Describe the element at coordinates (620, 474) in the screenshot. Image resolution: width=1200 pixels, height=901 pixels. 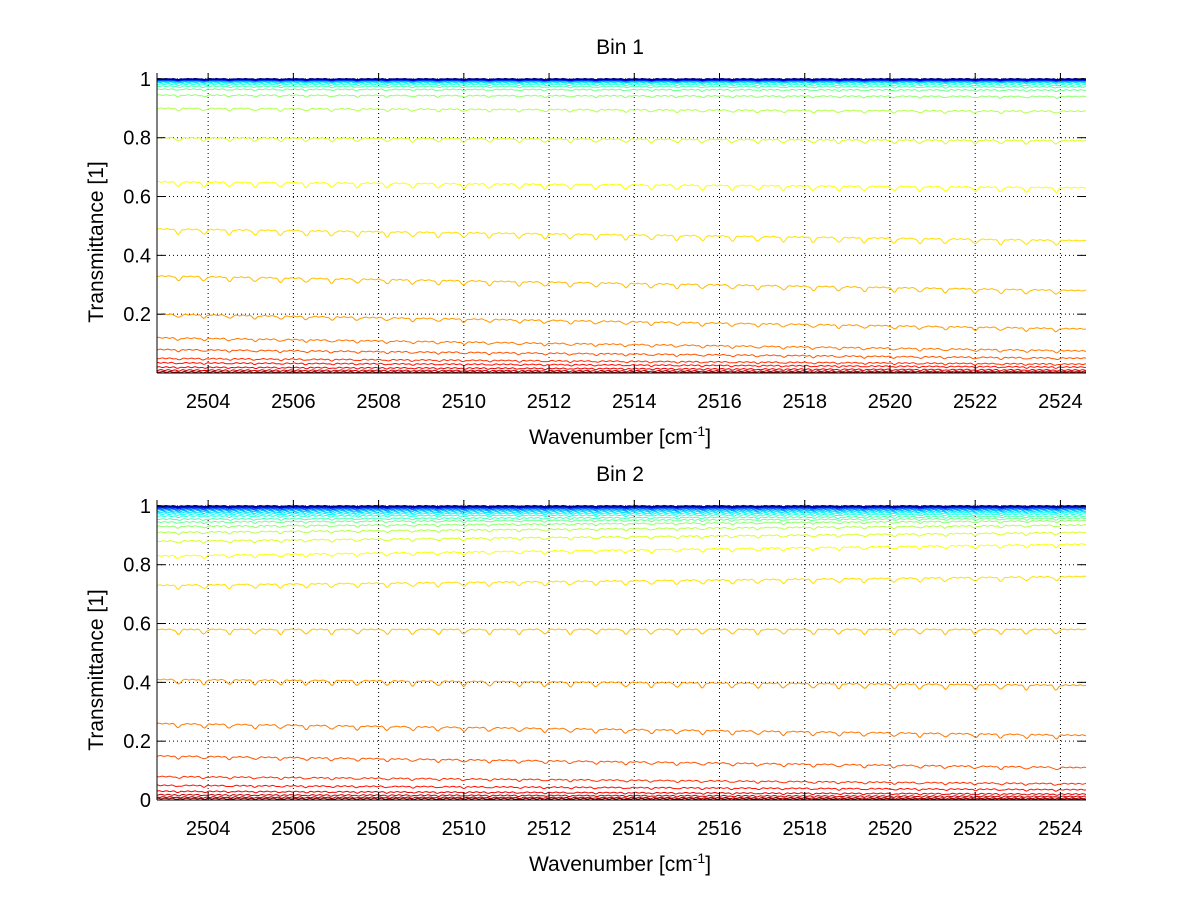
I see `chart-title: Bin 2` at that location.